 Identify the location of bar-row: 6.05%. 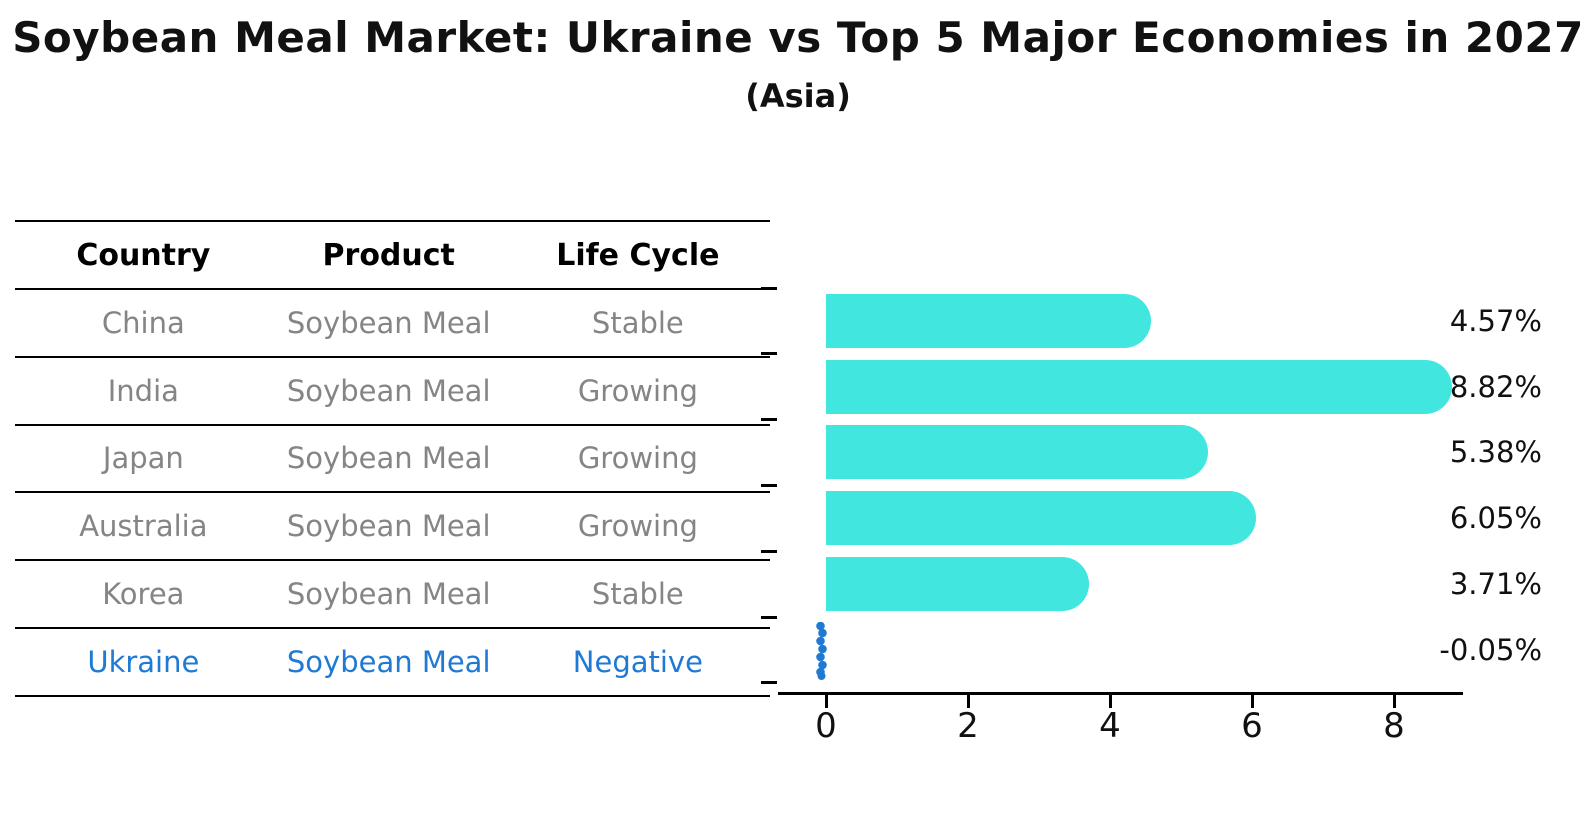
(798, 518).